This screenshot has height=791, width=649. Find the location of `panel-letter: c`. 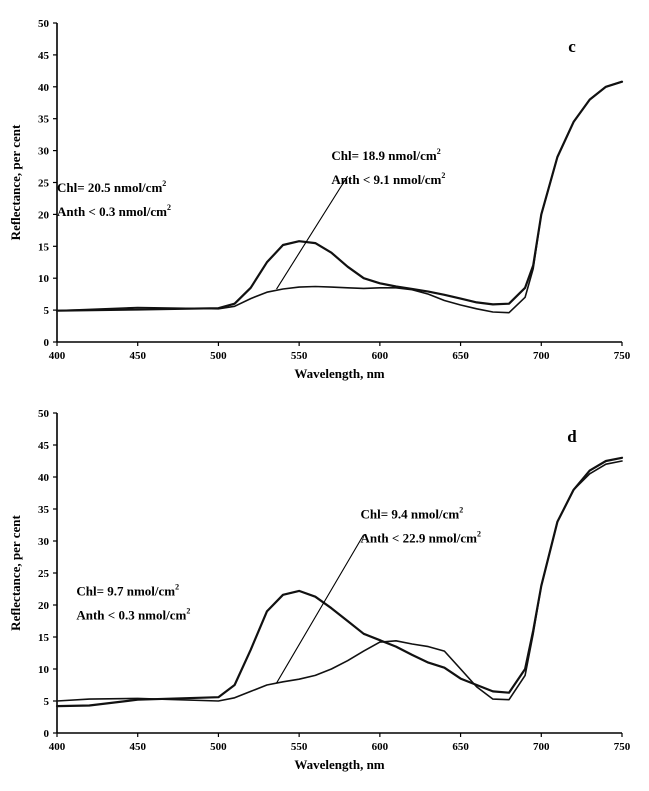

panel-letter: c is located at coordinates (572, 46).